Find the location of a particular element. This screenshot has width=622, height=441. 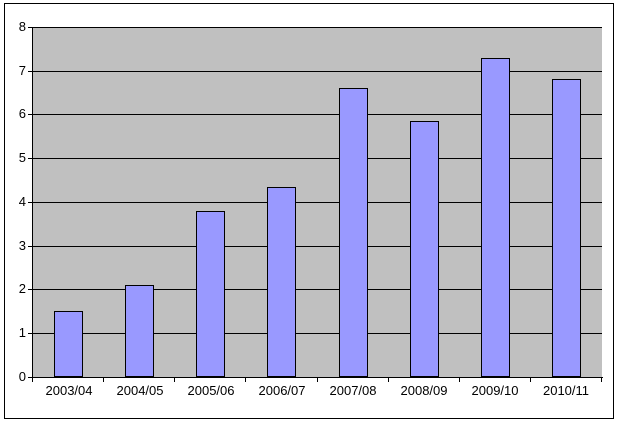

x-axis is located at coordinates (317, 377).